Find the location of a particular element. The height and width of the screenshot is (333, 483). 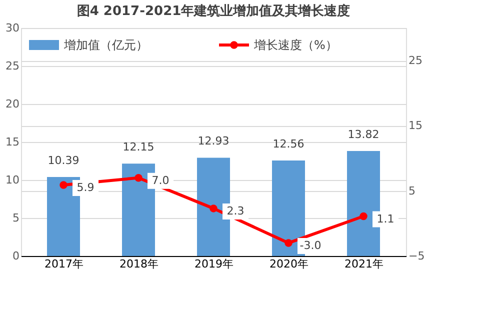

data-label: 10.39 is located at coordinates (64, 161).